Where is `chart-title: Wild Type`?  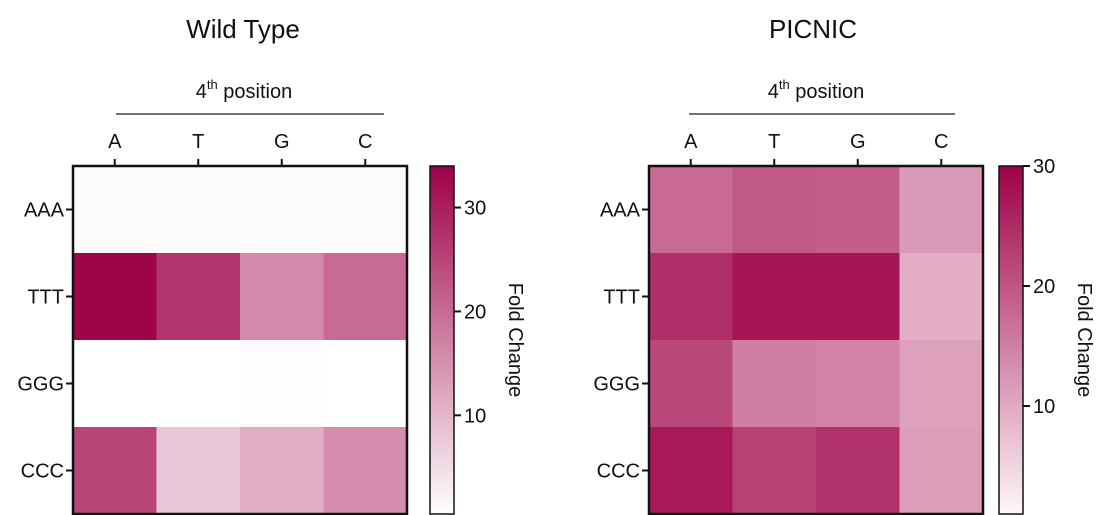
chart-title: Wild Type is located at coordinates (243, 29).